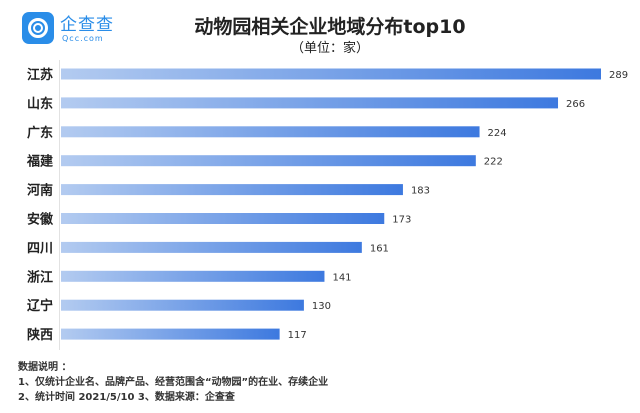 This screenshot has width=640, height=413. Describe the element at coordinates (40, 104) in the screenshot. I see `category-label: 山东` at that location.